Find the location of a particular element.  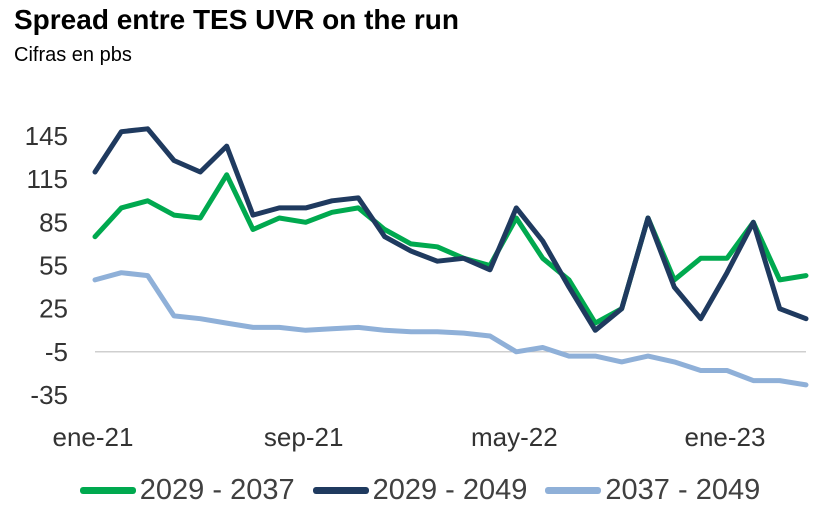

legend-item-series-3: 2037 - 2049 is located at coordinates (652, 490).